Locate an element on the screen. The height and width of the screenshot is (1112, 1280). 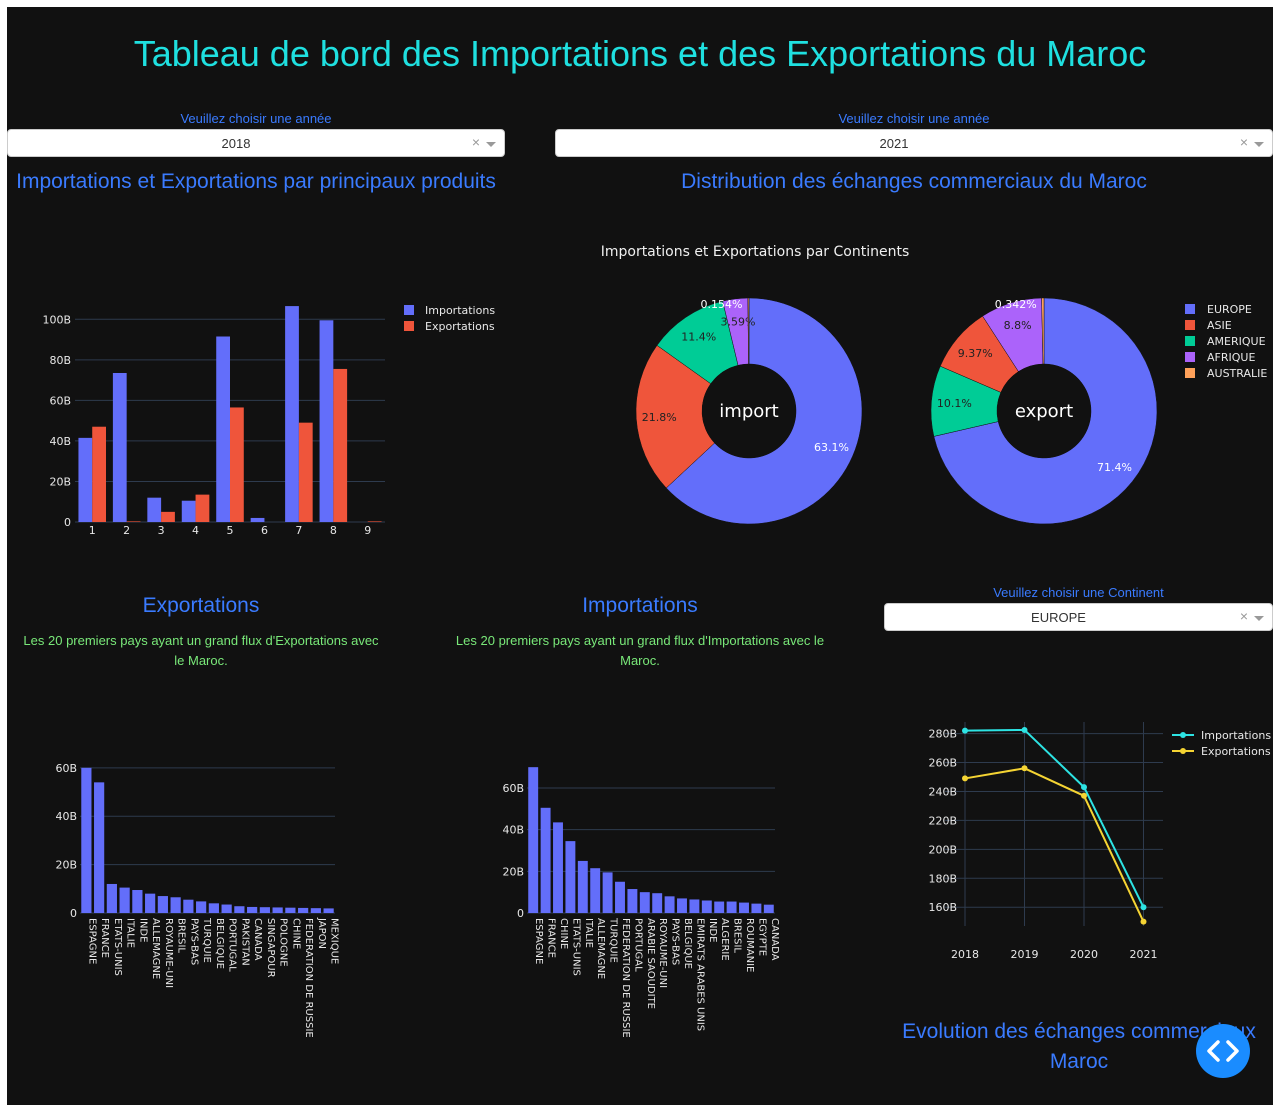
year-dropdown-left: 2018 × is located at coordinates (256, 143).